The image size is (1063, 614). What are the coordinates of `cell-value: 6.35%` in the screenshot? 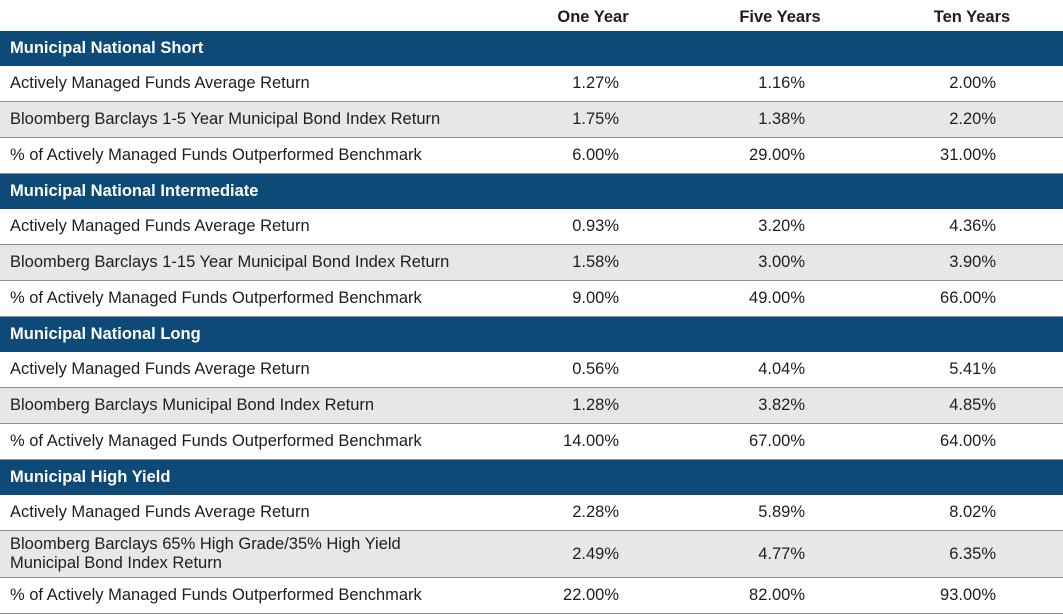 It's located at (972, 553).